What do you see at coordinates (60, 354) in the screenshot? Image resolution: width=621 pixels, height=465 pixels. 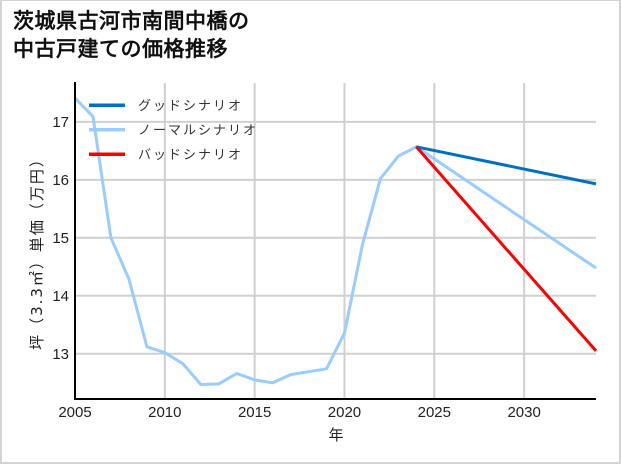 I see `y-tick-label: 13` at bounding box center [60, 354].